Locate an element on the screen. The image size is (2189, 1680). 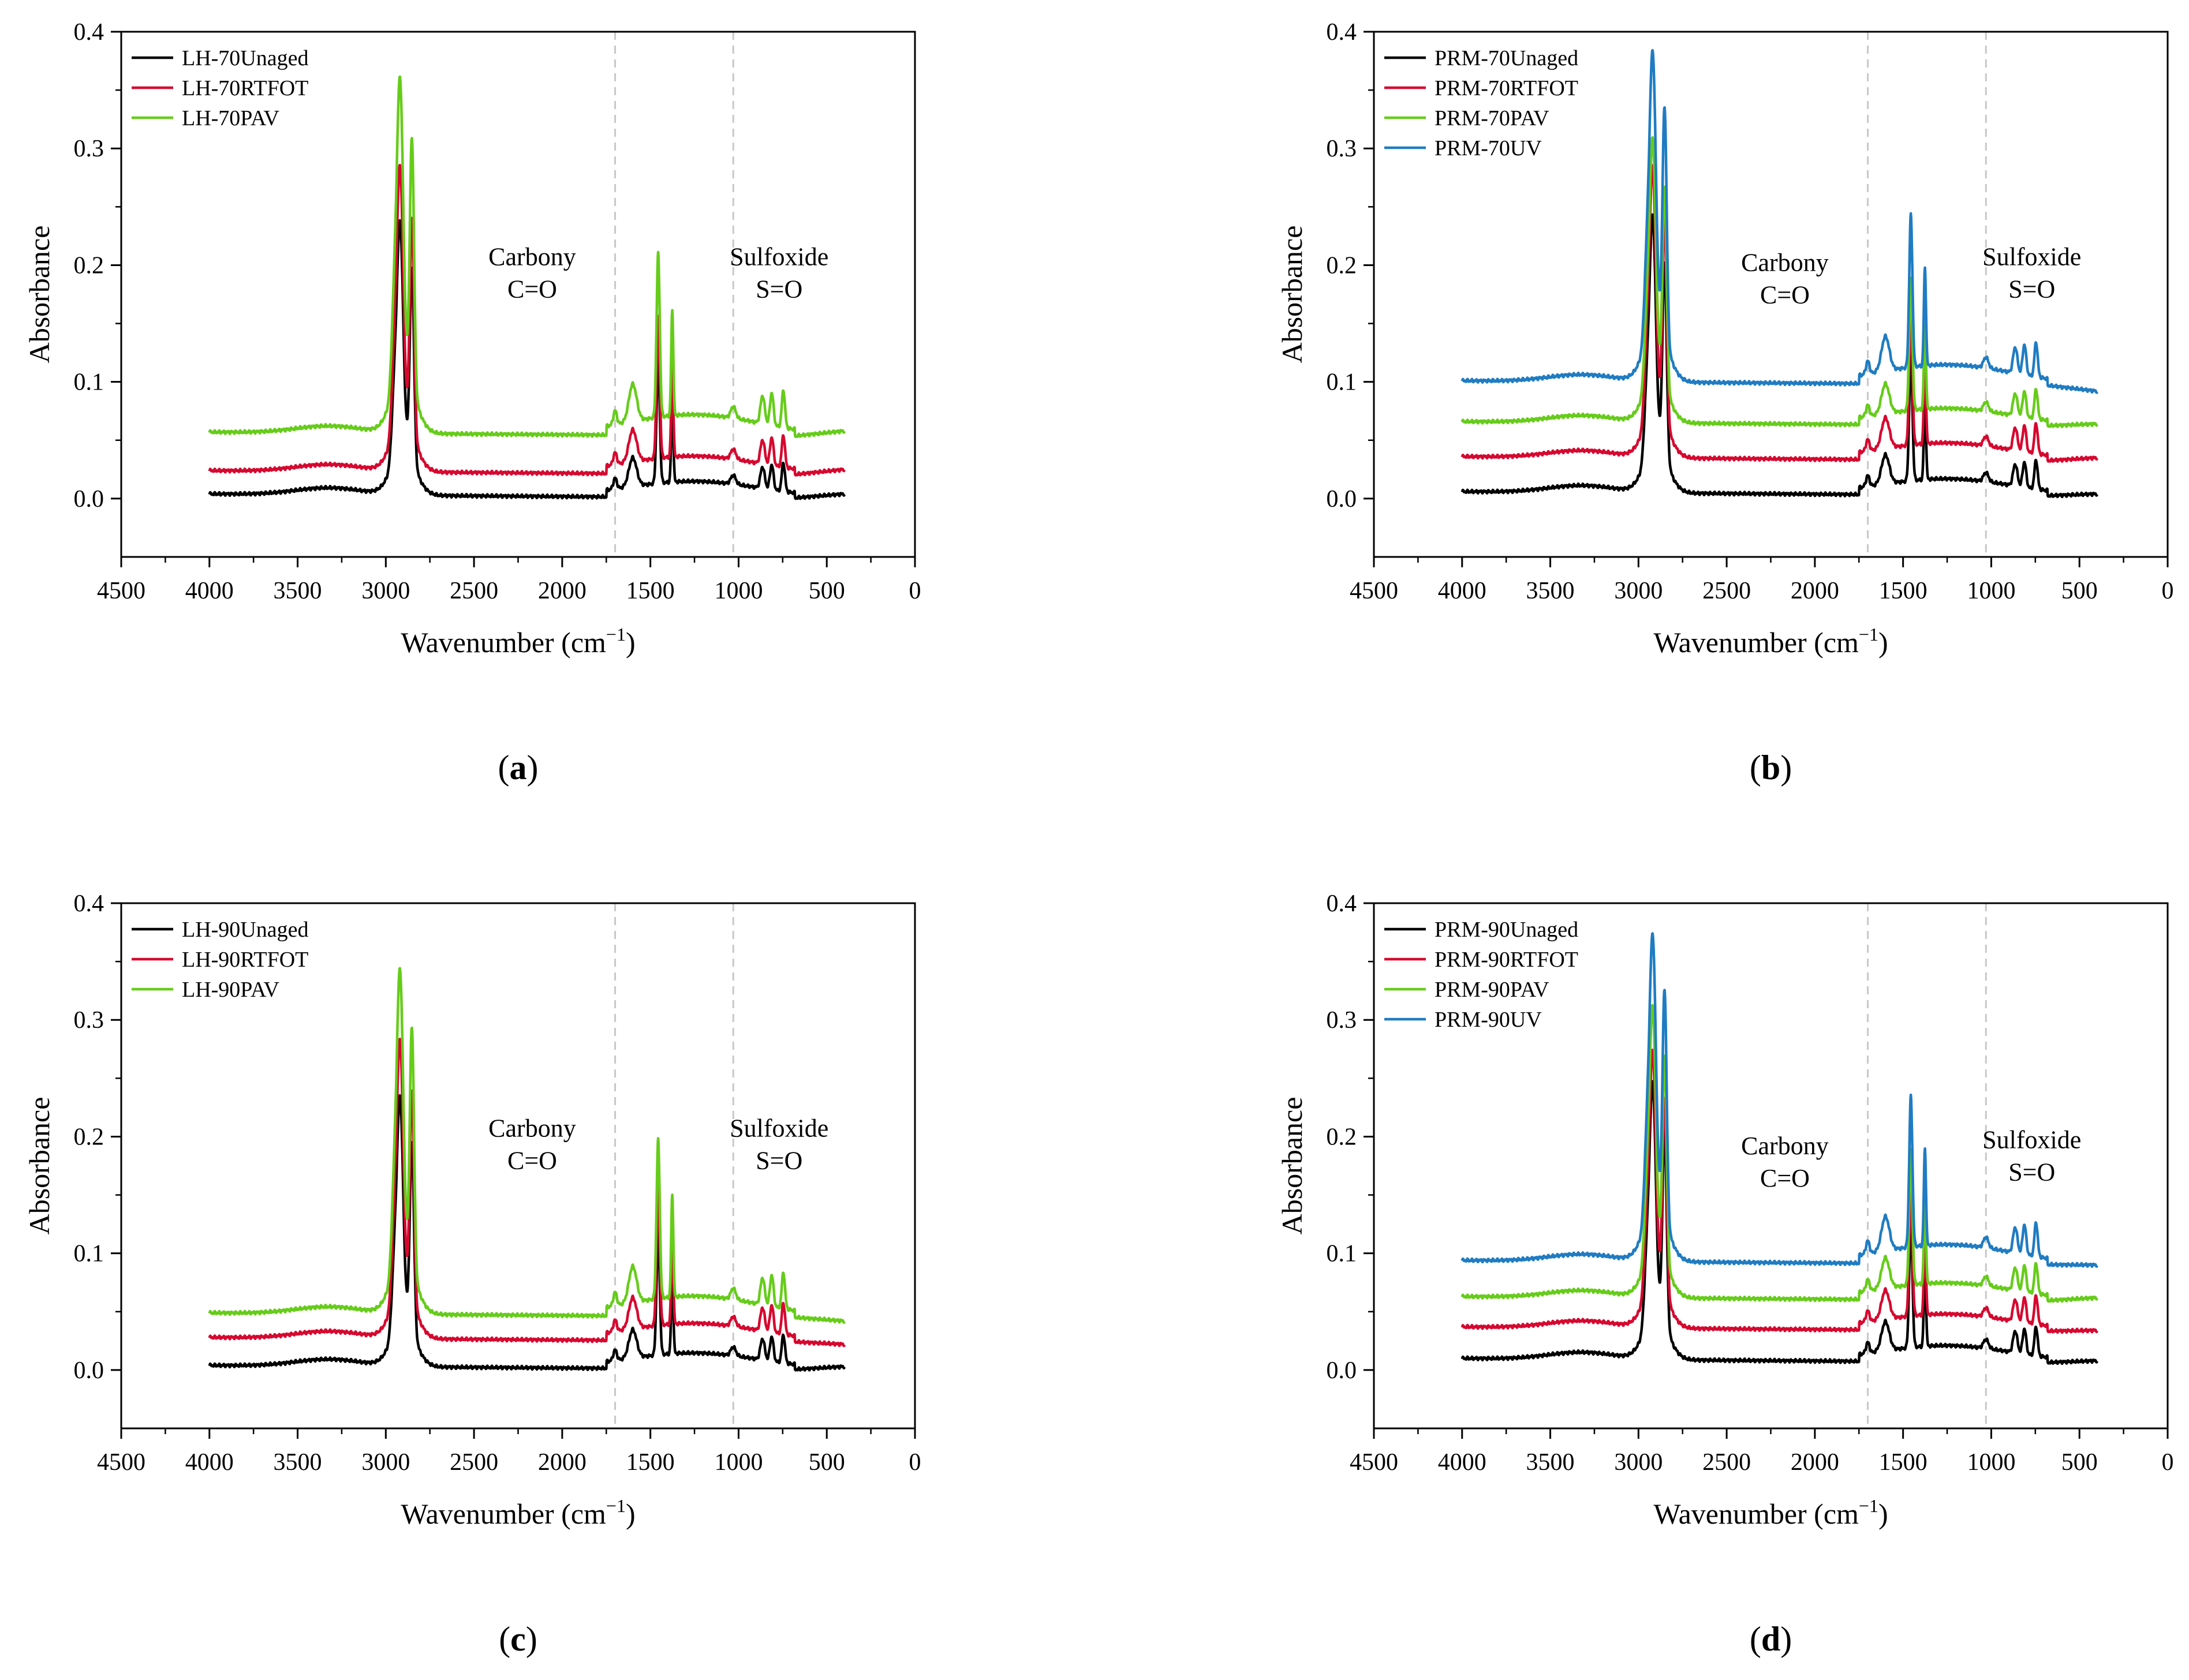
legend-entry: LH-70Unaged is located at coordinates (245, 58).